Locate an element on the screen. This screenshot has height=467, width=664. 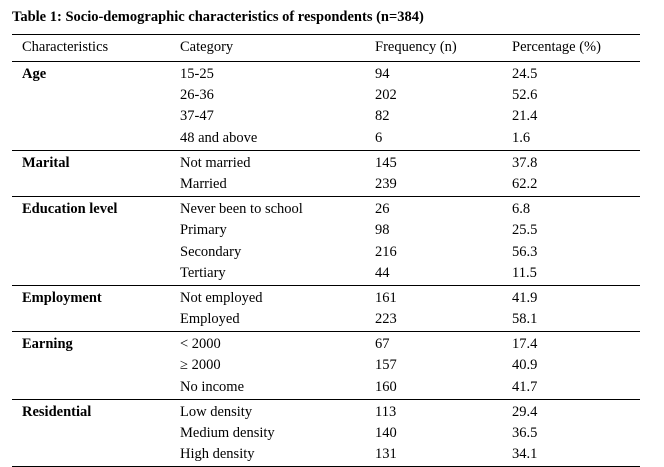
category-cell: Primary is located at coordinates (203, 230).